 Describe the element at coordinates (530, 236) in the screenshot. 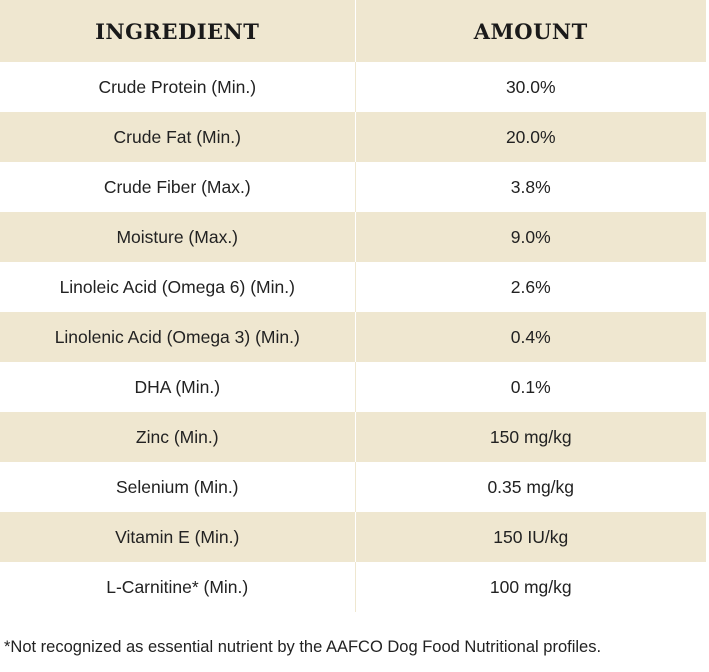

I see `amount-cell: 9.0%` at that location.